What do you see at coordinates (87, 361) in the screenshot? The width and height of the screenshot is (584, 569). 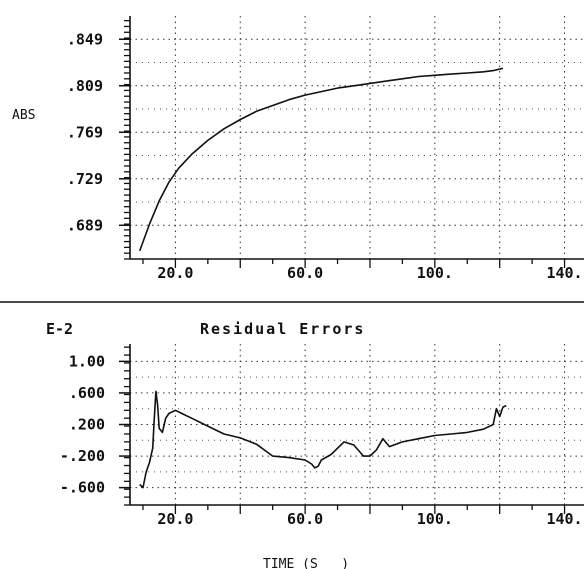 I see `residual-y-tick-label: 1.00` at bounding box center [87, 361].